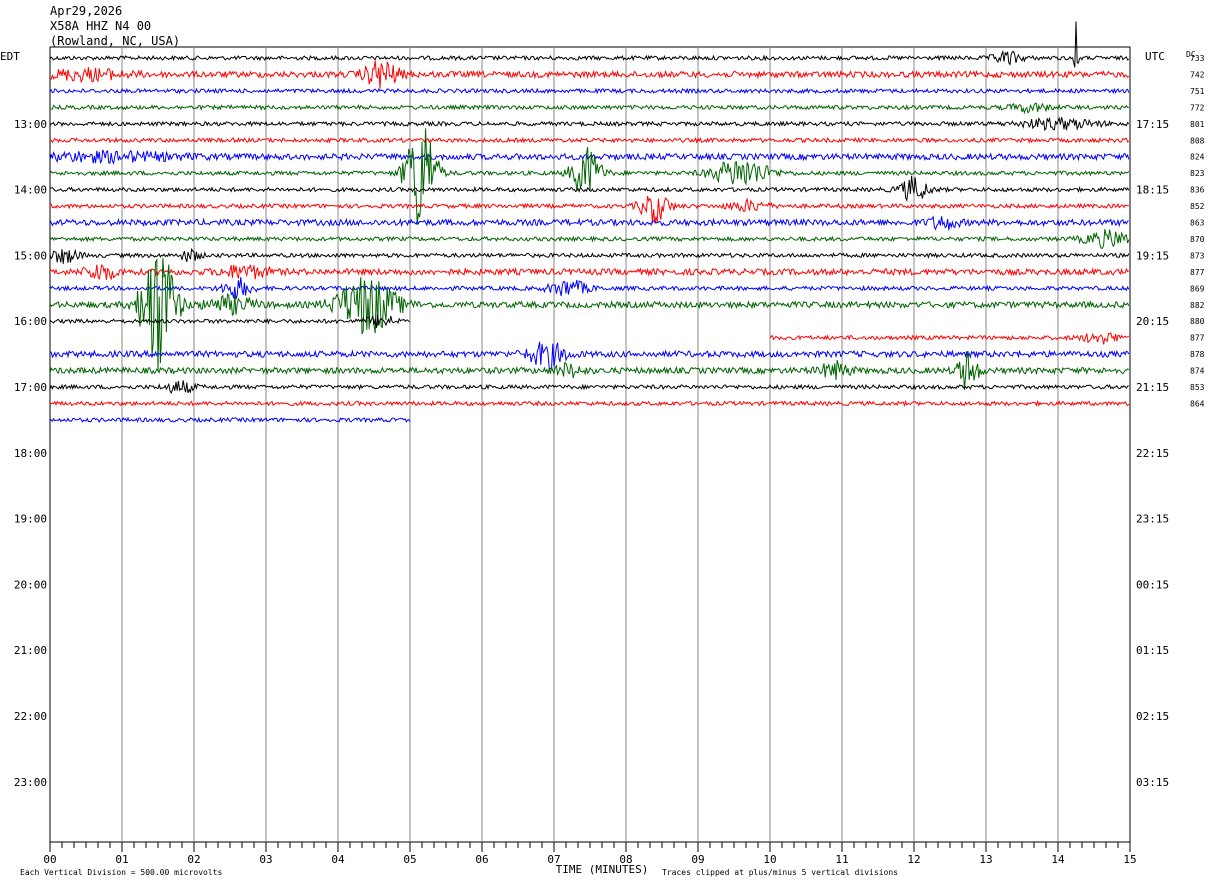 The image size is (1210, 886). What do you see at coordinates (30, 190) in the screenshot?
I see `edt-hour-label: 14:00` at bounding box center [30, 190].